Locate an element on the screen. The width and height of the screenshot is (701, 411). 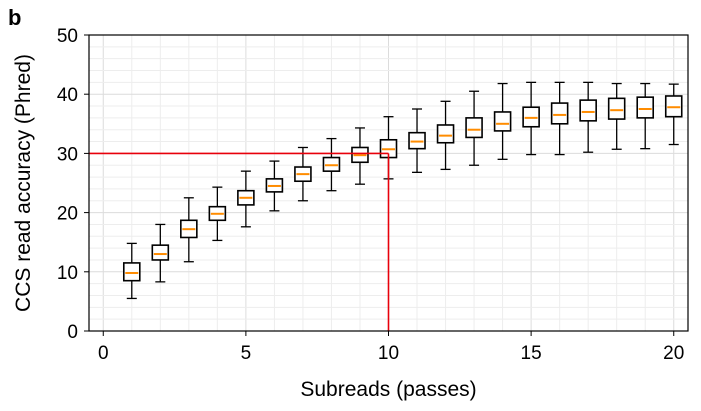
x-tick-label: 10 is located at coordinates (388, 353).